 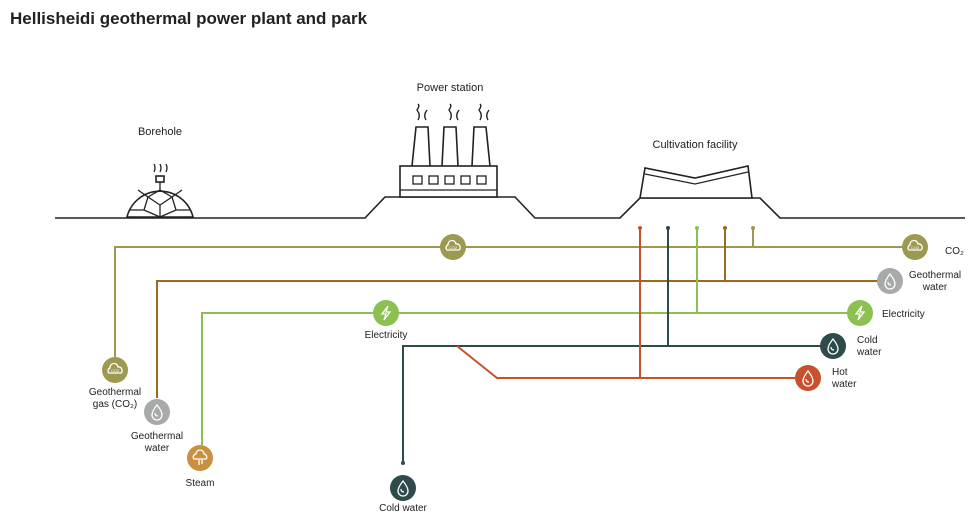 What do you see at coordinates (867, 340) in the screenshot?
I see `label-line: Cold` at bounding box center [867, 340].